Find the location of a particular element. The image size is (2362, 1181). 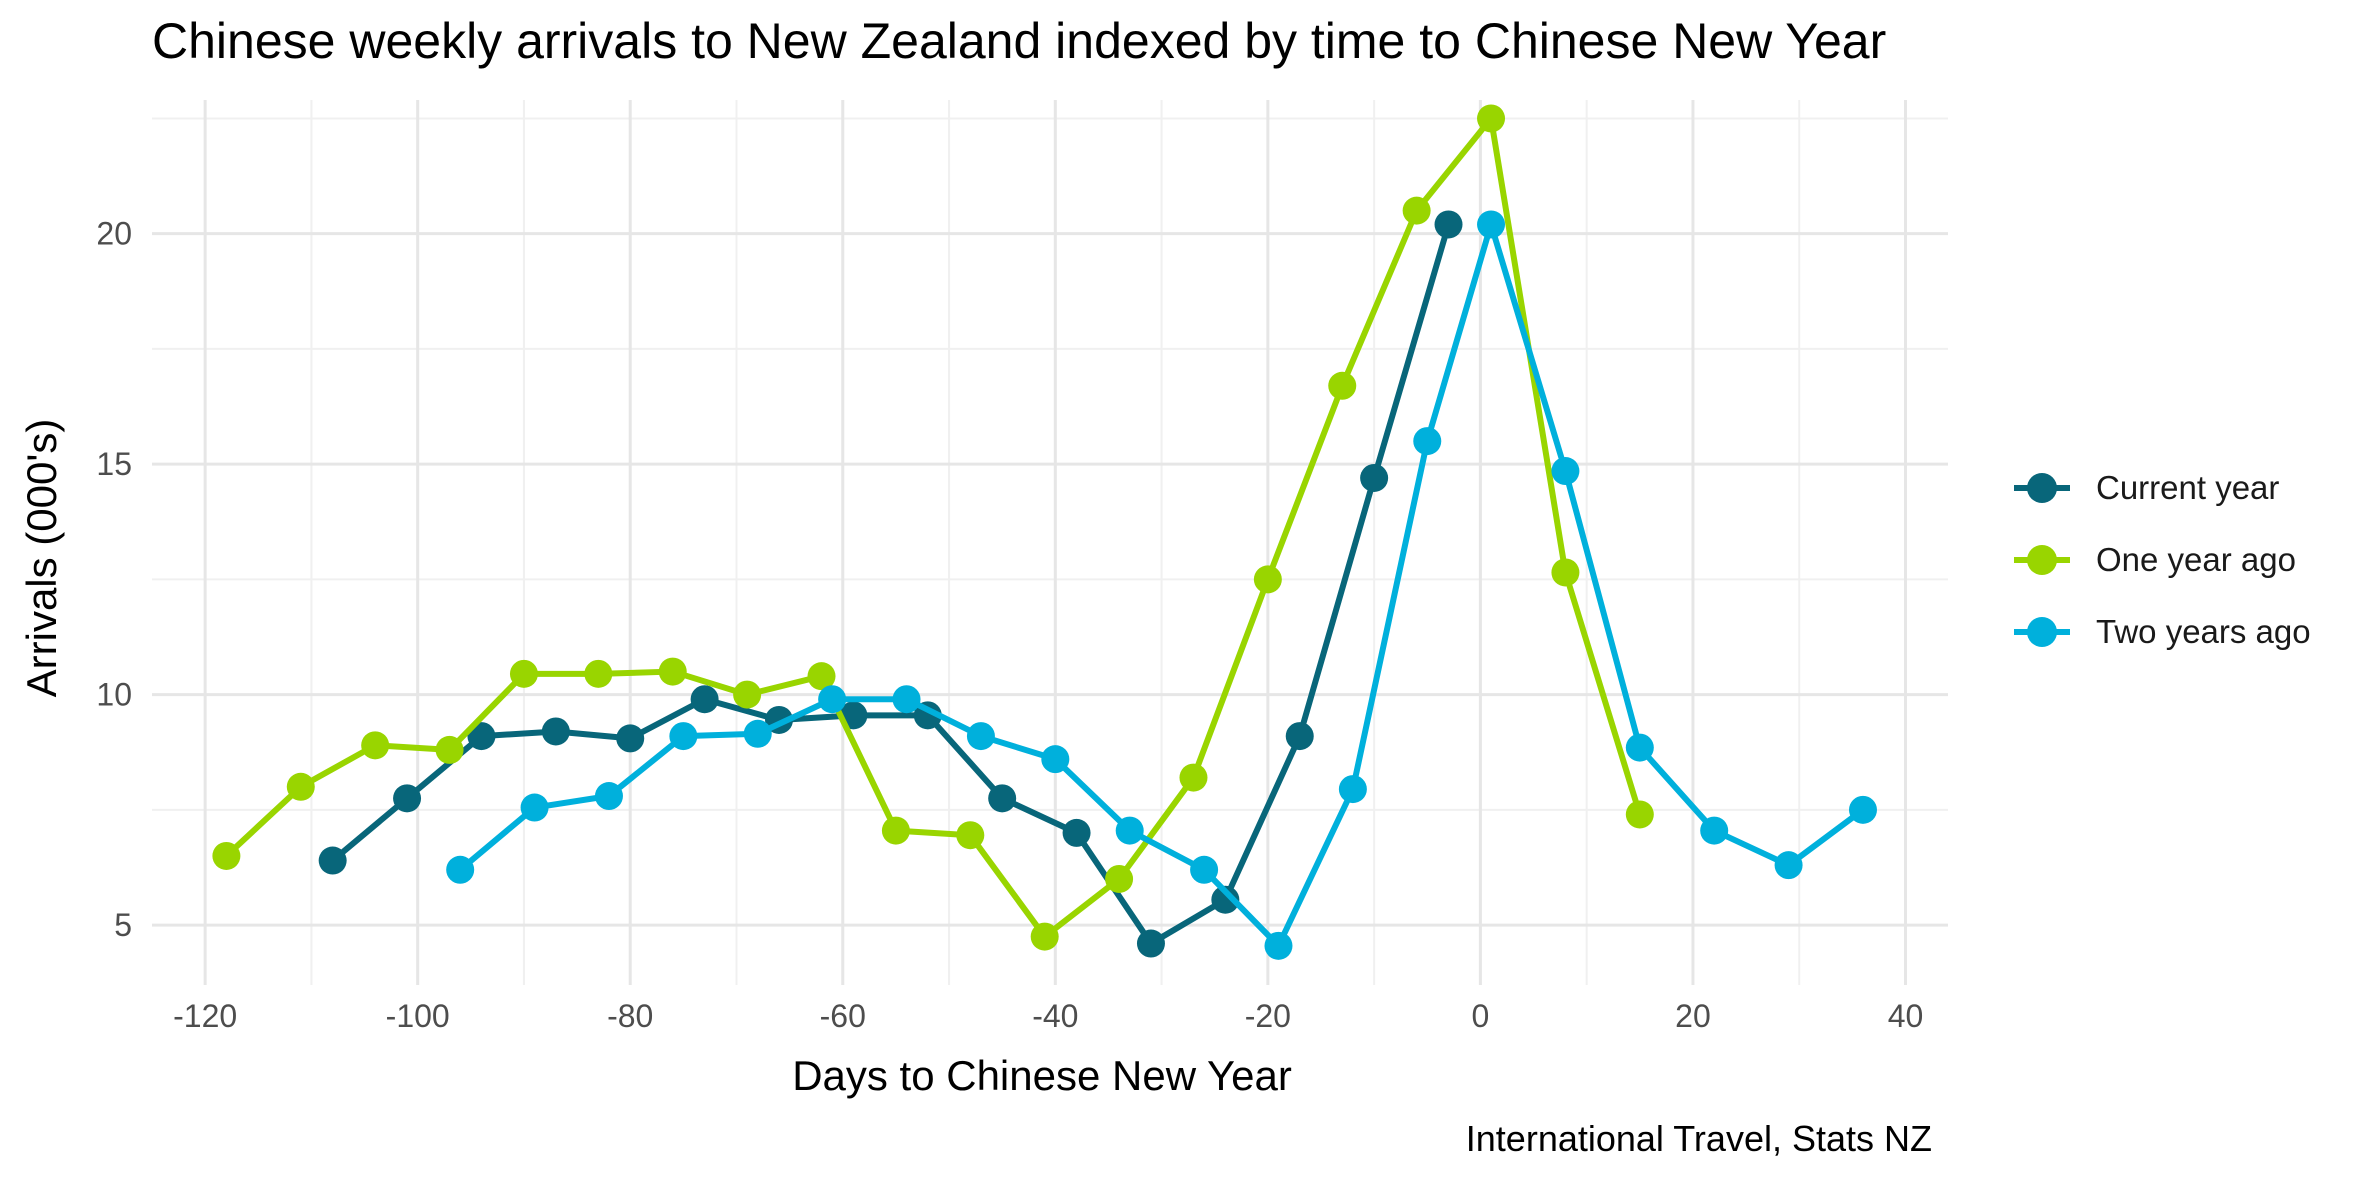

legend-item-current-year: Current year is located at coordinates (2160, 488).